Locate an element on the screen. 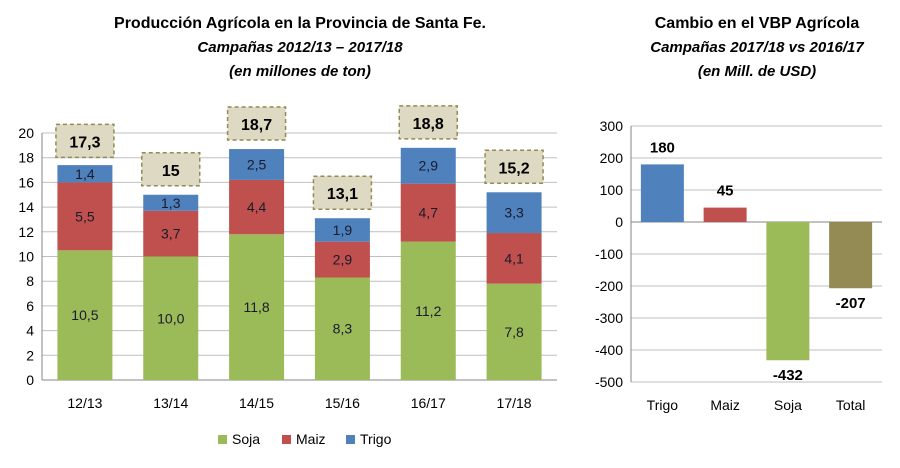 This screenshot has width=900, height=468. x-tick-label: Total is located at coordinates (851, 405).